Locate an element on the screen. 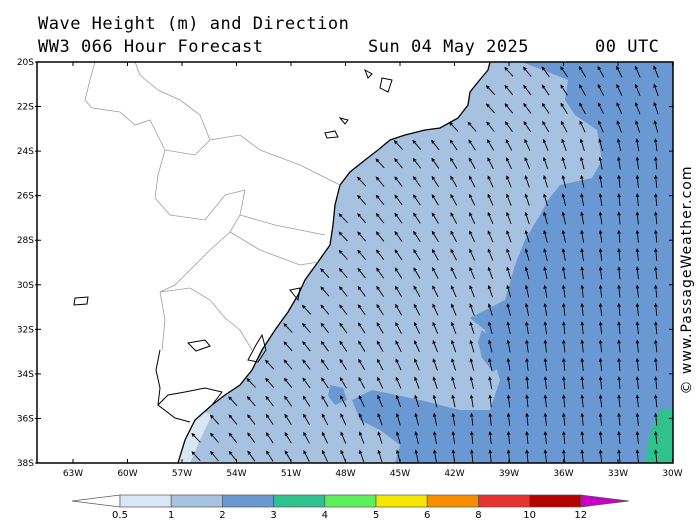 The height and width of the screenshot is (525, 700). forecast-date: Sun 04 May 2025 is located at coordinates (449, 47).